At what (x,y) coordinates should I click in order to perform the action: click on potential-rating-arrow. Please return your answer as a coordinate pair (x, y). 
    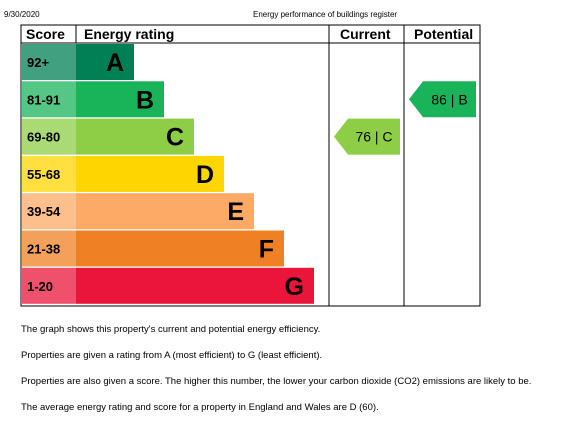
    Looking at the image, I should click on (442, 99).